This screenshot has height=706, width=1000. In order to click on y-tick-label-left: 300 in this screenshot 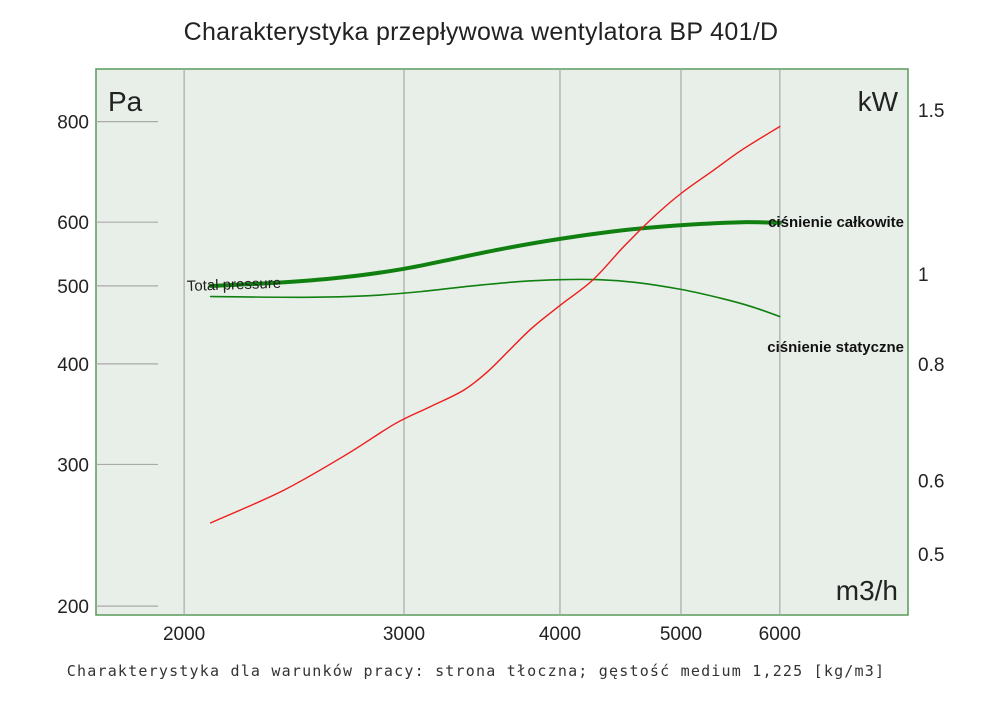, I will do `click(73, 465)`.